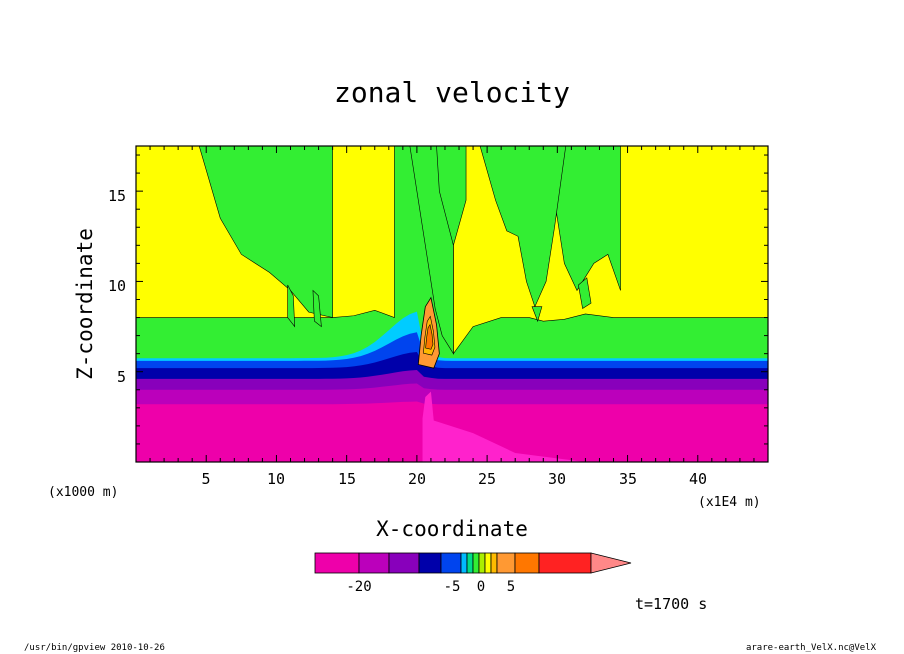 Image resolution: width=904 pixels, height=654 pixels. What do you see at coordinates (94, 648) in the screenshot?
I see `footer-left: /usr/bin/gpview 2010-10-26` at bounding box center [94, 648].